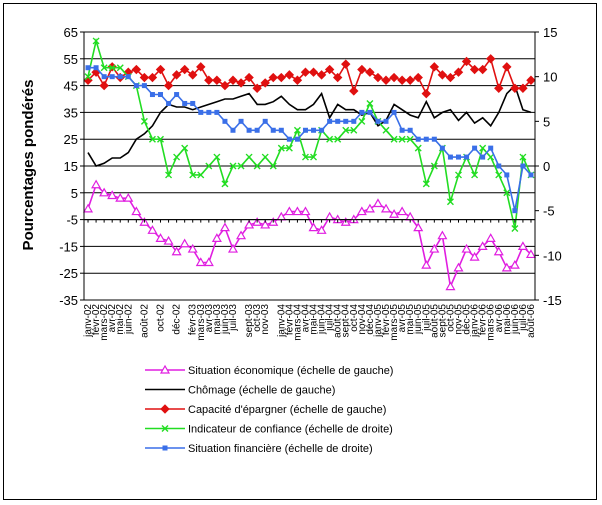  Describe the element at coordinates (549, 211) in the screenshot. I see `right-tick-label: -5` at that location.